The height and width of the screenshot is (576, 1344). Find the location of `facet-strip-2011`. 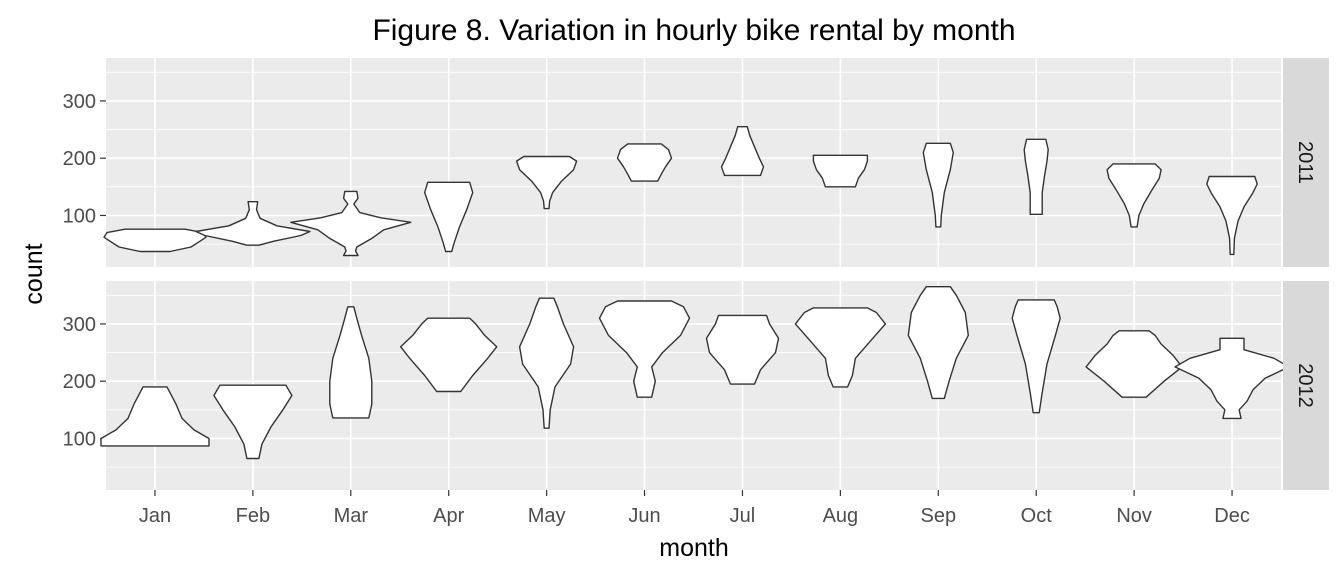

facet-strip-2011 is located at coordinates (1306, 162).